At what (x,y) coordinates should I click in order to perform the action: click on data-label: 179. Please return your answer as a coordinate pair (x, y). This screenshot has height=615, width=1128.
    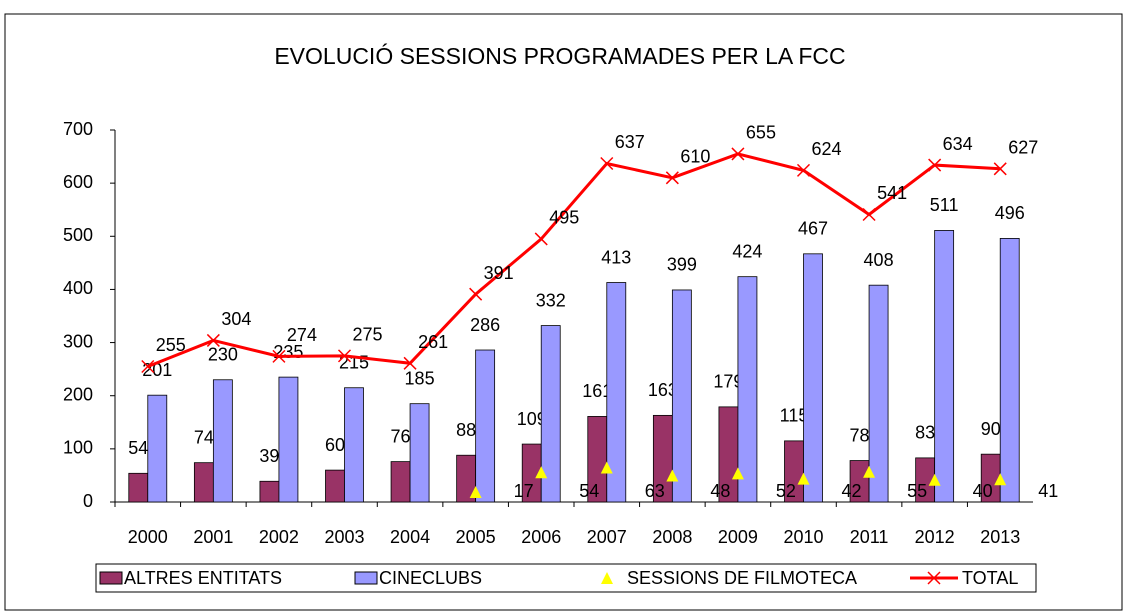
    Looking at the image, I should click on (728, 382).